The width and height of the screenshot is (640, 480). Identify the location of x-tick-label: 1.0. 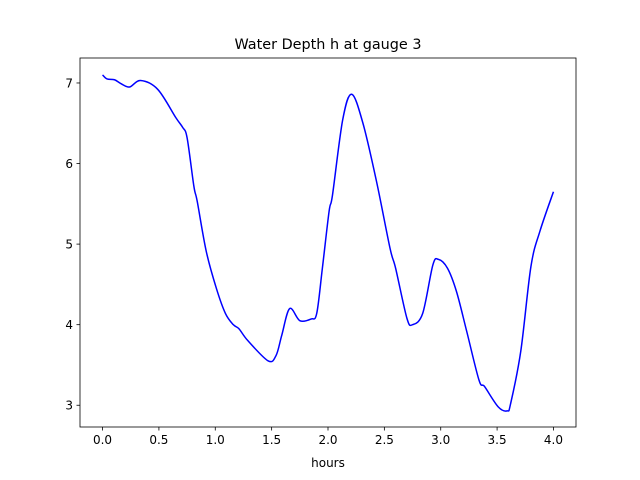
(215, 440).